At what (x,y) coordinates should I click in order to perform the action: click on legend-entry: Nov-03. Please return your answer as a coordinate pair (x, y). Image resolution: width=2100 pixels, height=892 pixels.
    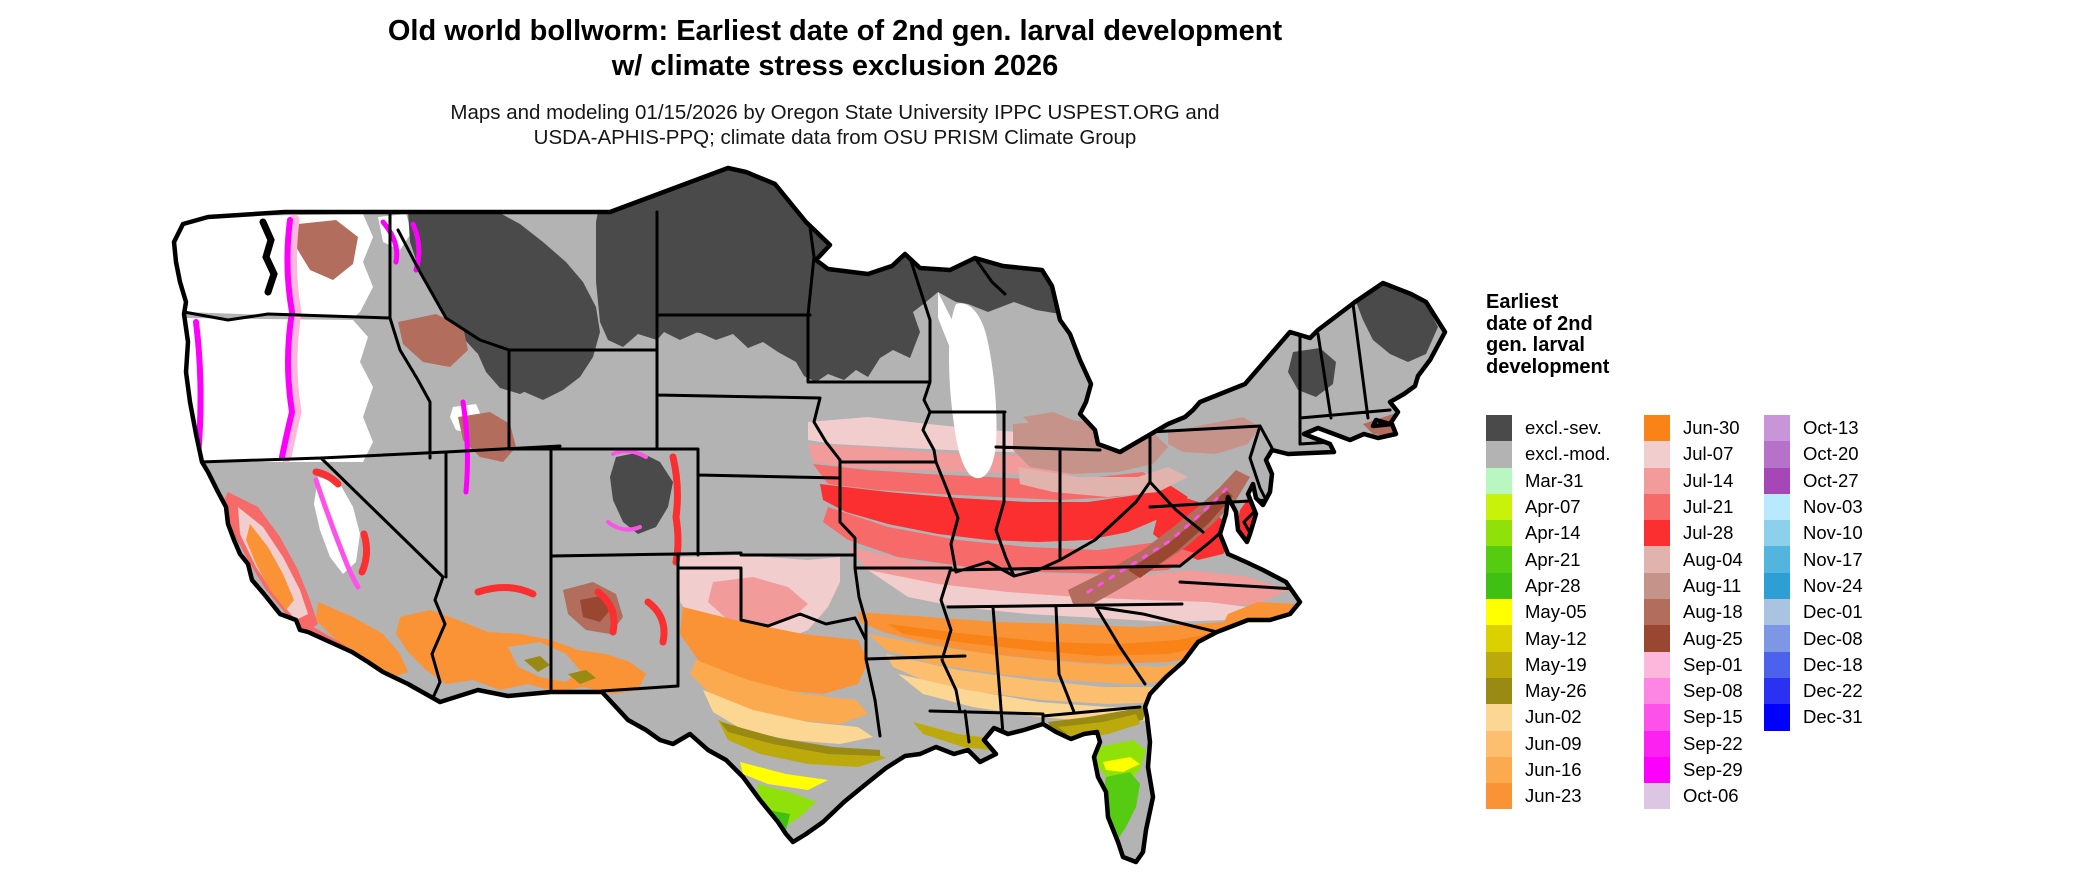
    Looking at the image, I should click on (1824, 507).